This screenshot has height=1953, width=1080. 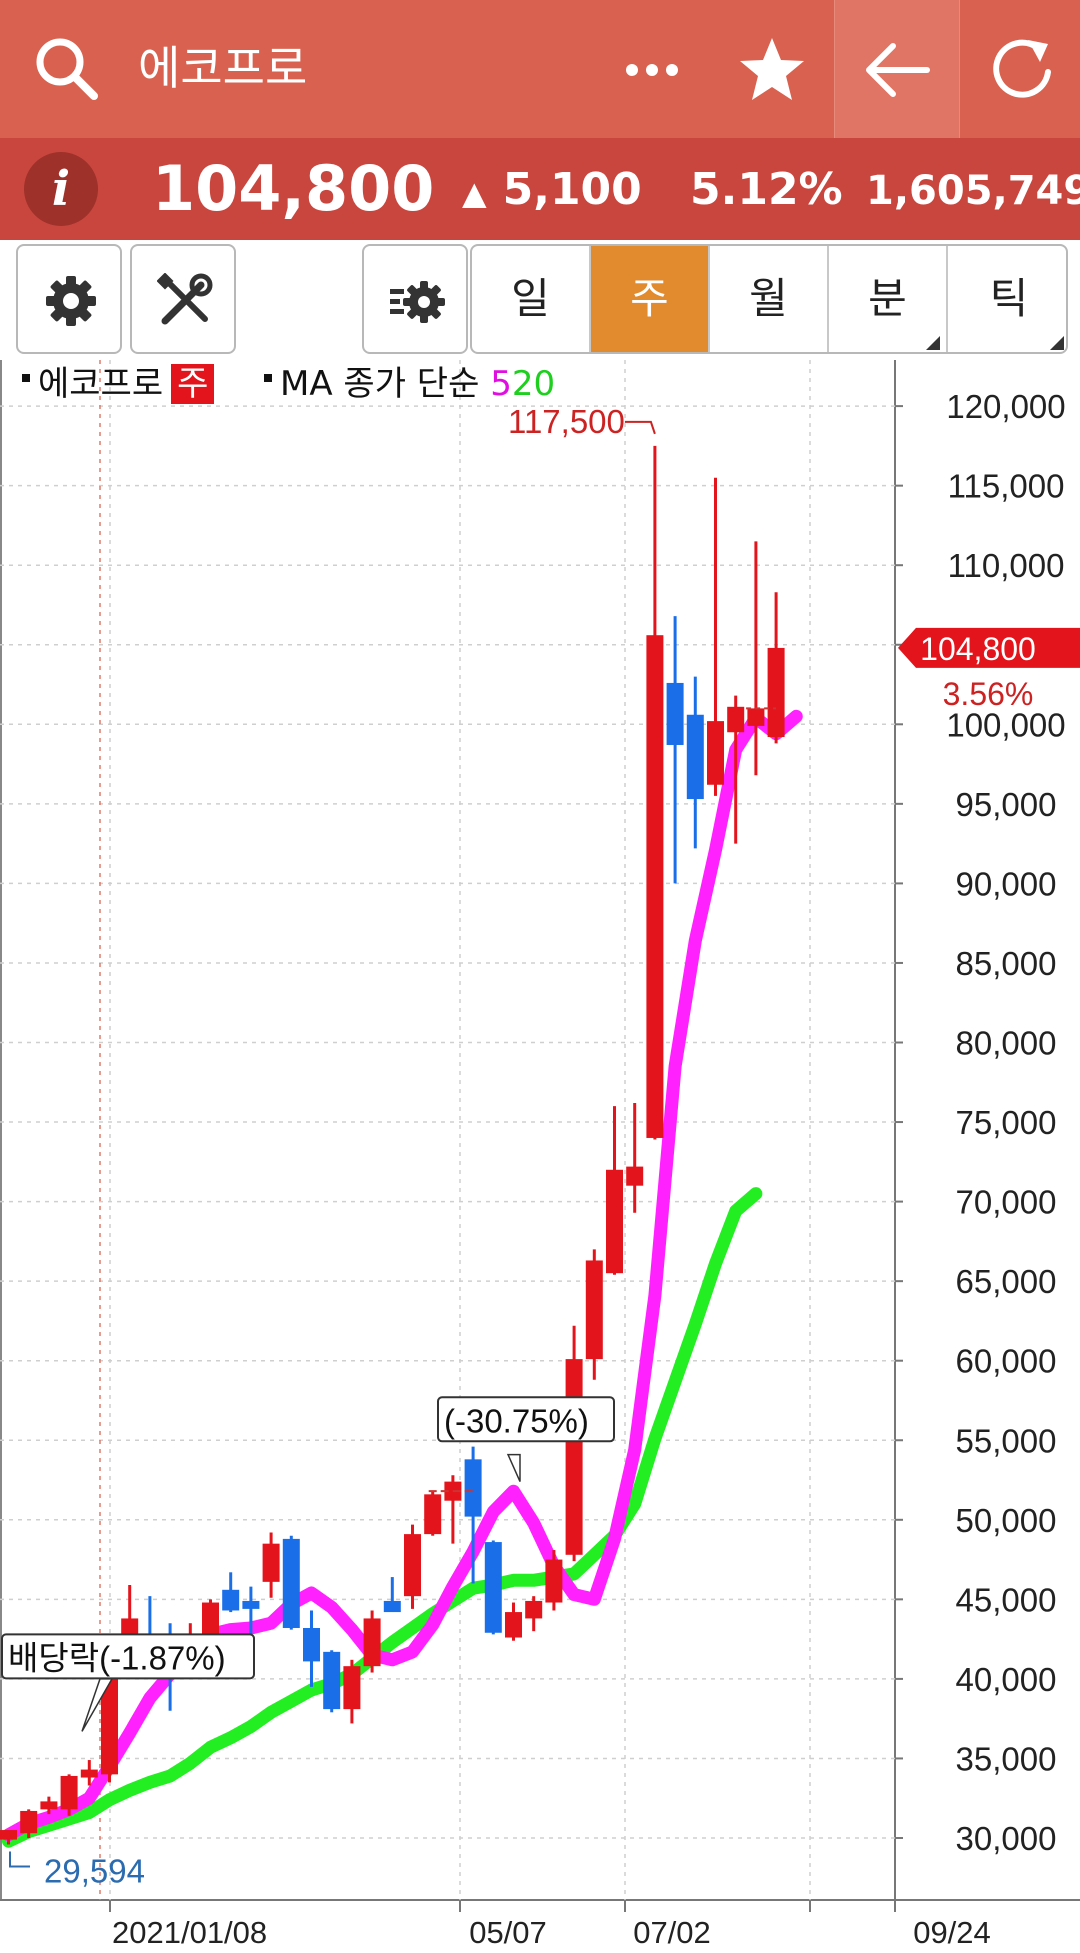 What do you see at coordinates (223, 68) in the screenshot?
I see `stock-title: 에코프로` at bounding box center [223, 68].